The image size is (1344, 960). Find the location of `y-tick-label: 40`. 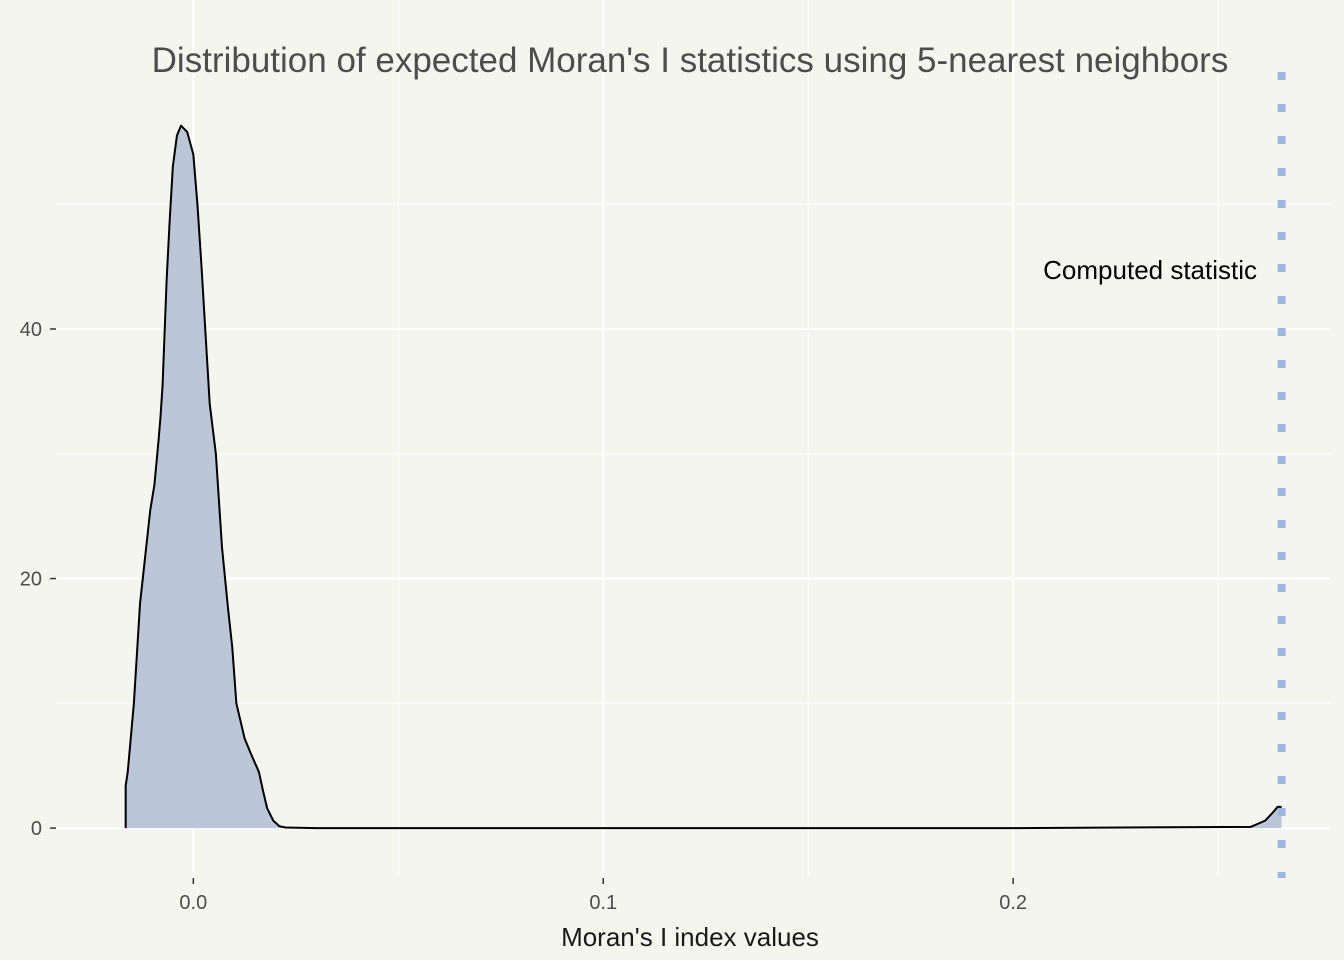

y-tick-label: 40 is located at coordinates (31, 330).